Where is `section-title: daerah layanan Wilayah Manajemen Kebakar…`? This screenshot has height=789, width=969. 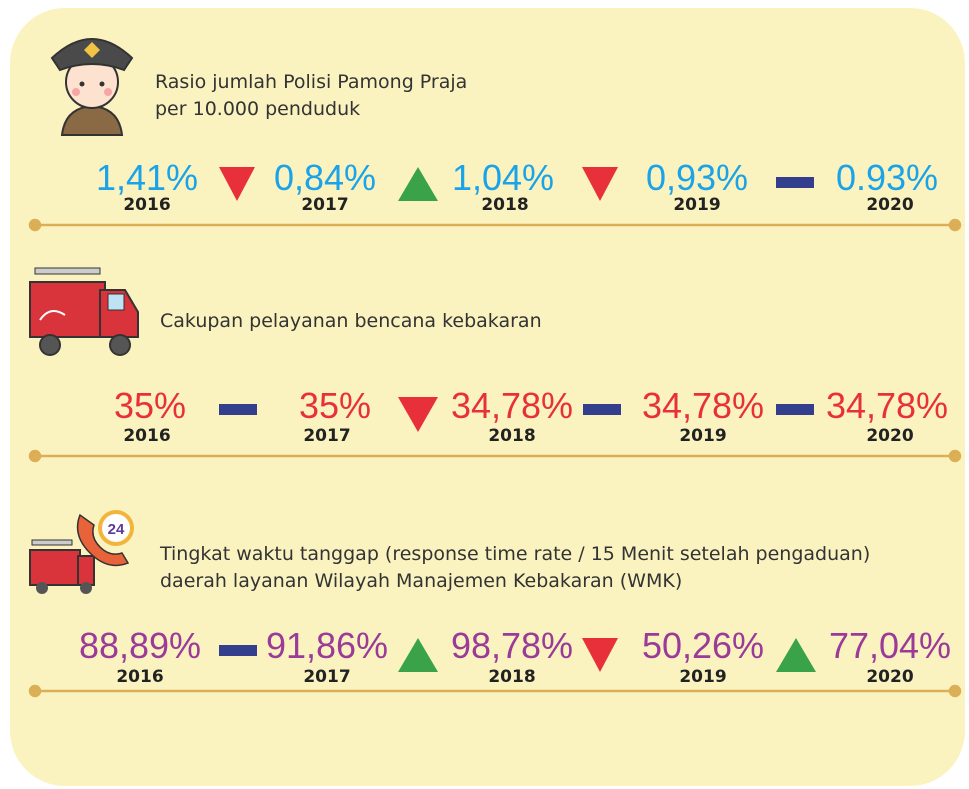
section-title: daerah layanan Wilayah Manajemen Kebakar… is located at coordinates (421, 581).